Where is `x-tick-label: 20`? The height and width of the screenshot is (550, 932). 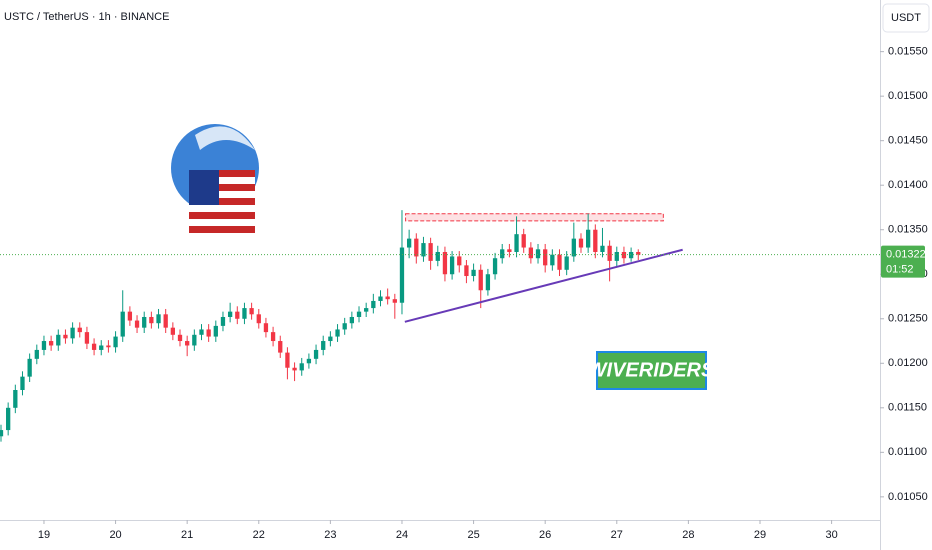
x-tick-label: 20 is located at coordinates (115, 535).